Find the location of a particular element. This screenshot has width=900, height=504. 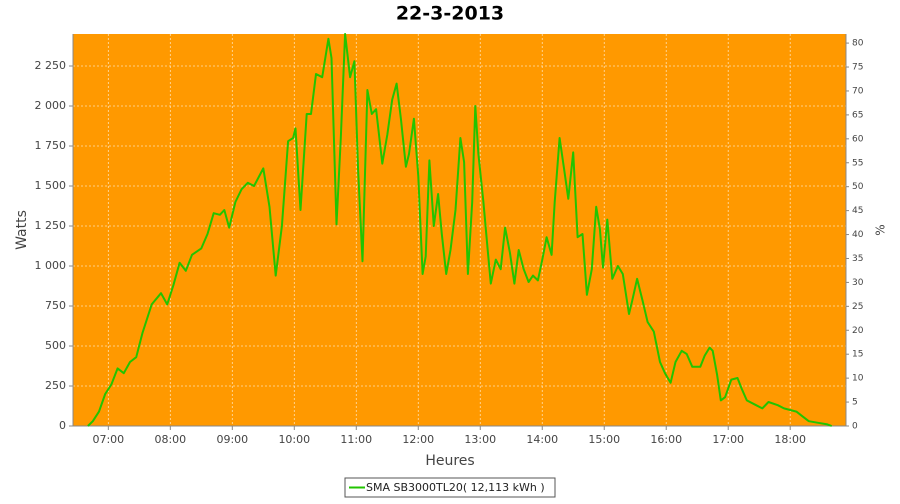

y2-tick-label: 40 is located at coordinates (858, 235).